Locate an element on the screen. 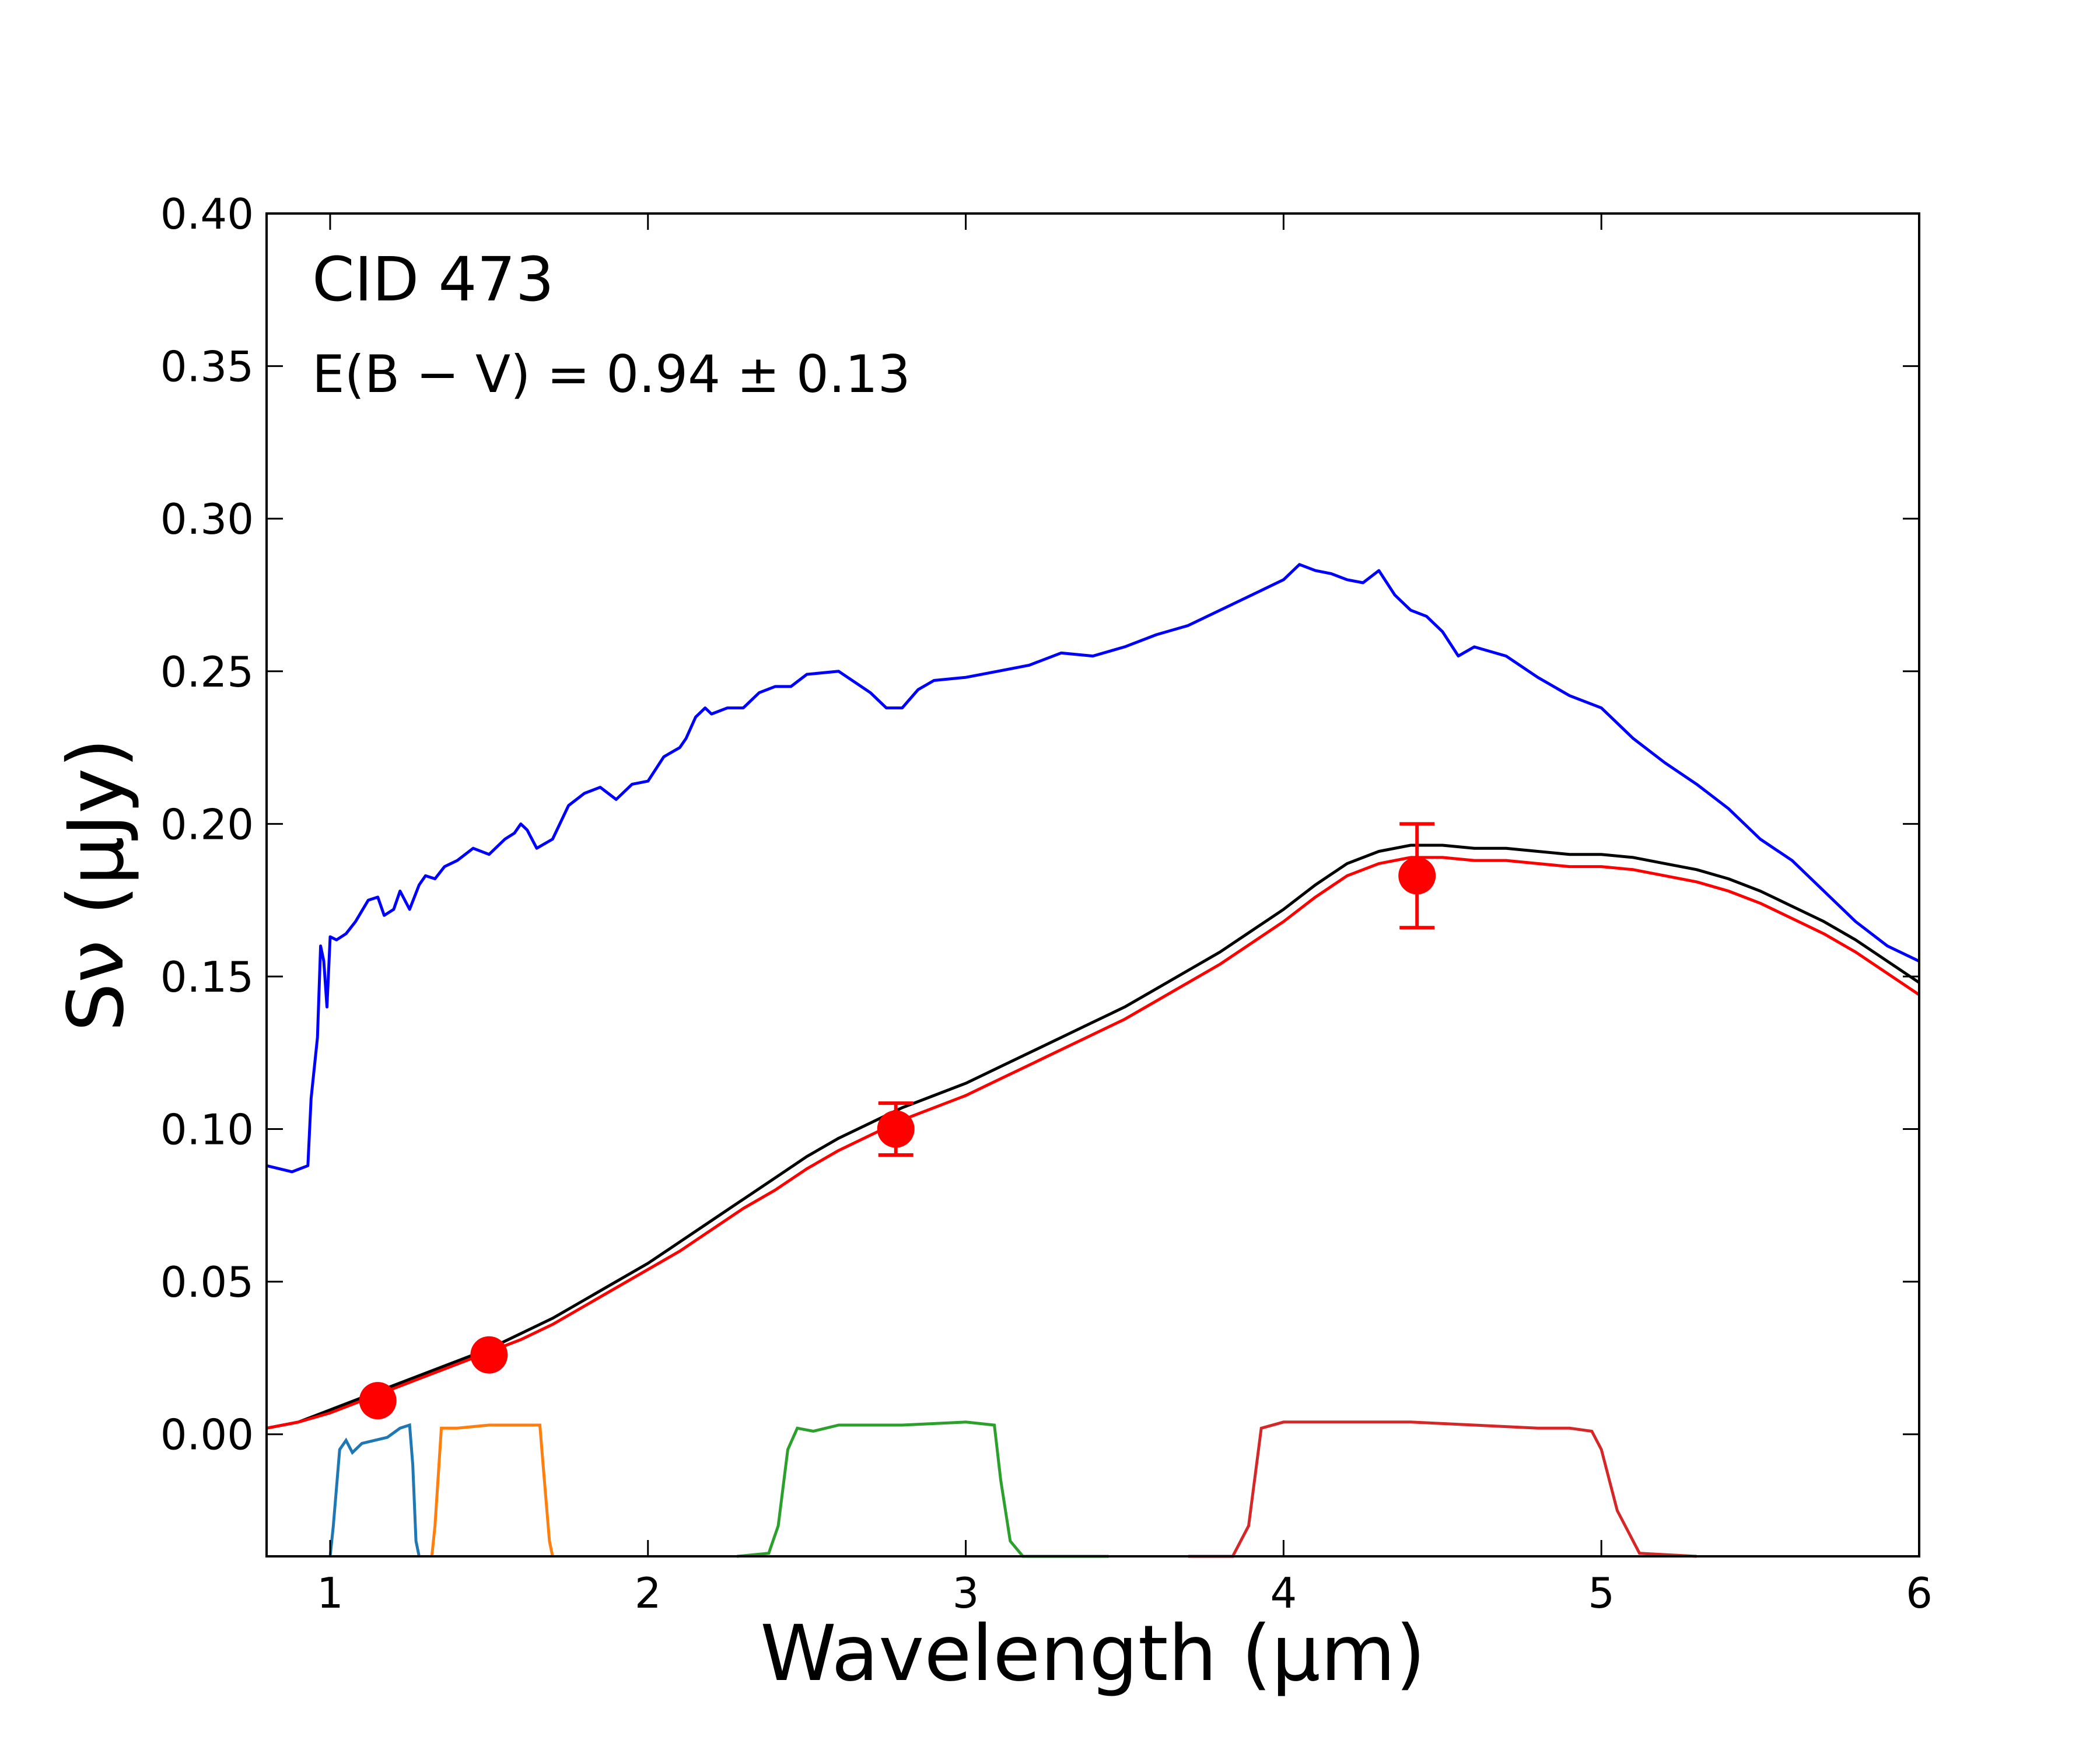 This screenshot has height=1750, width=2100. y-tick-label: 0.05 is located at coordinates (207, 1282).